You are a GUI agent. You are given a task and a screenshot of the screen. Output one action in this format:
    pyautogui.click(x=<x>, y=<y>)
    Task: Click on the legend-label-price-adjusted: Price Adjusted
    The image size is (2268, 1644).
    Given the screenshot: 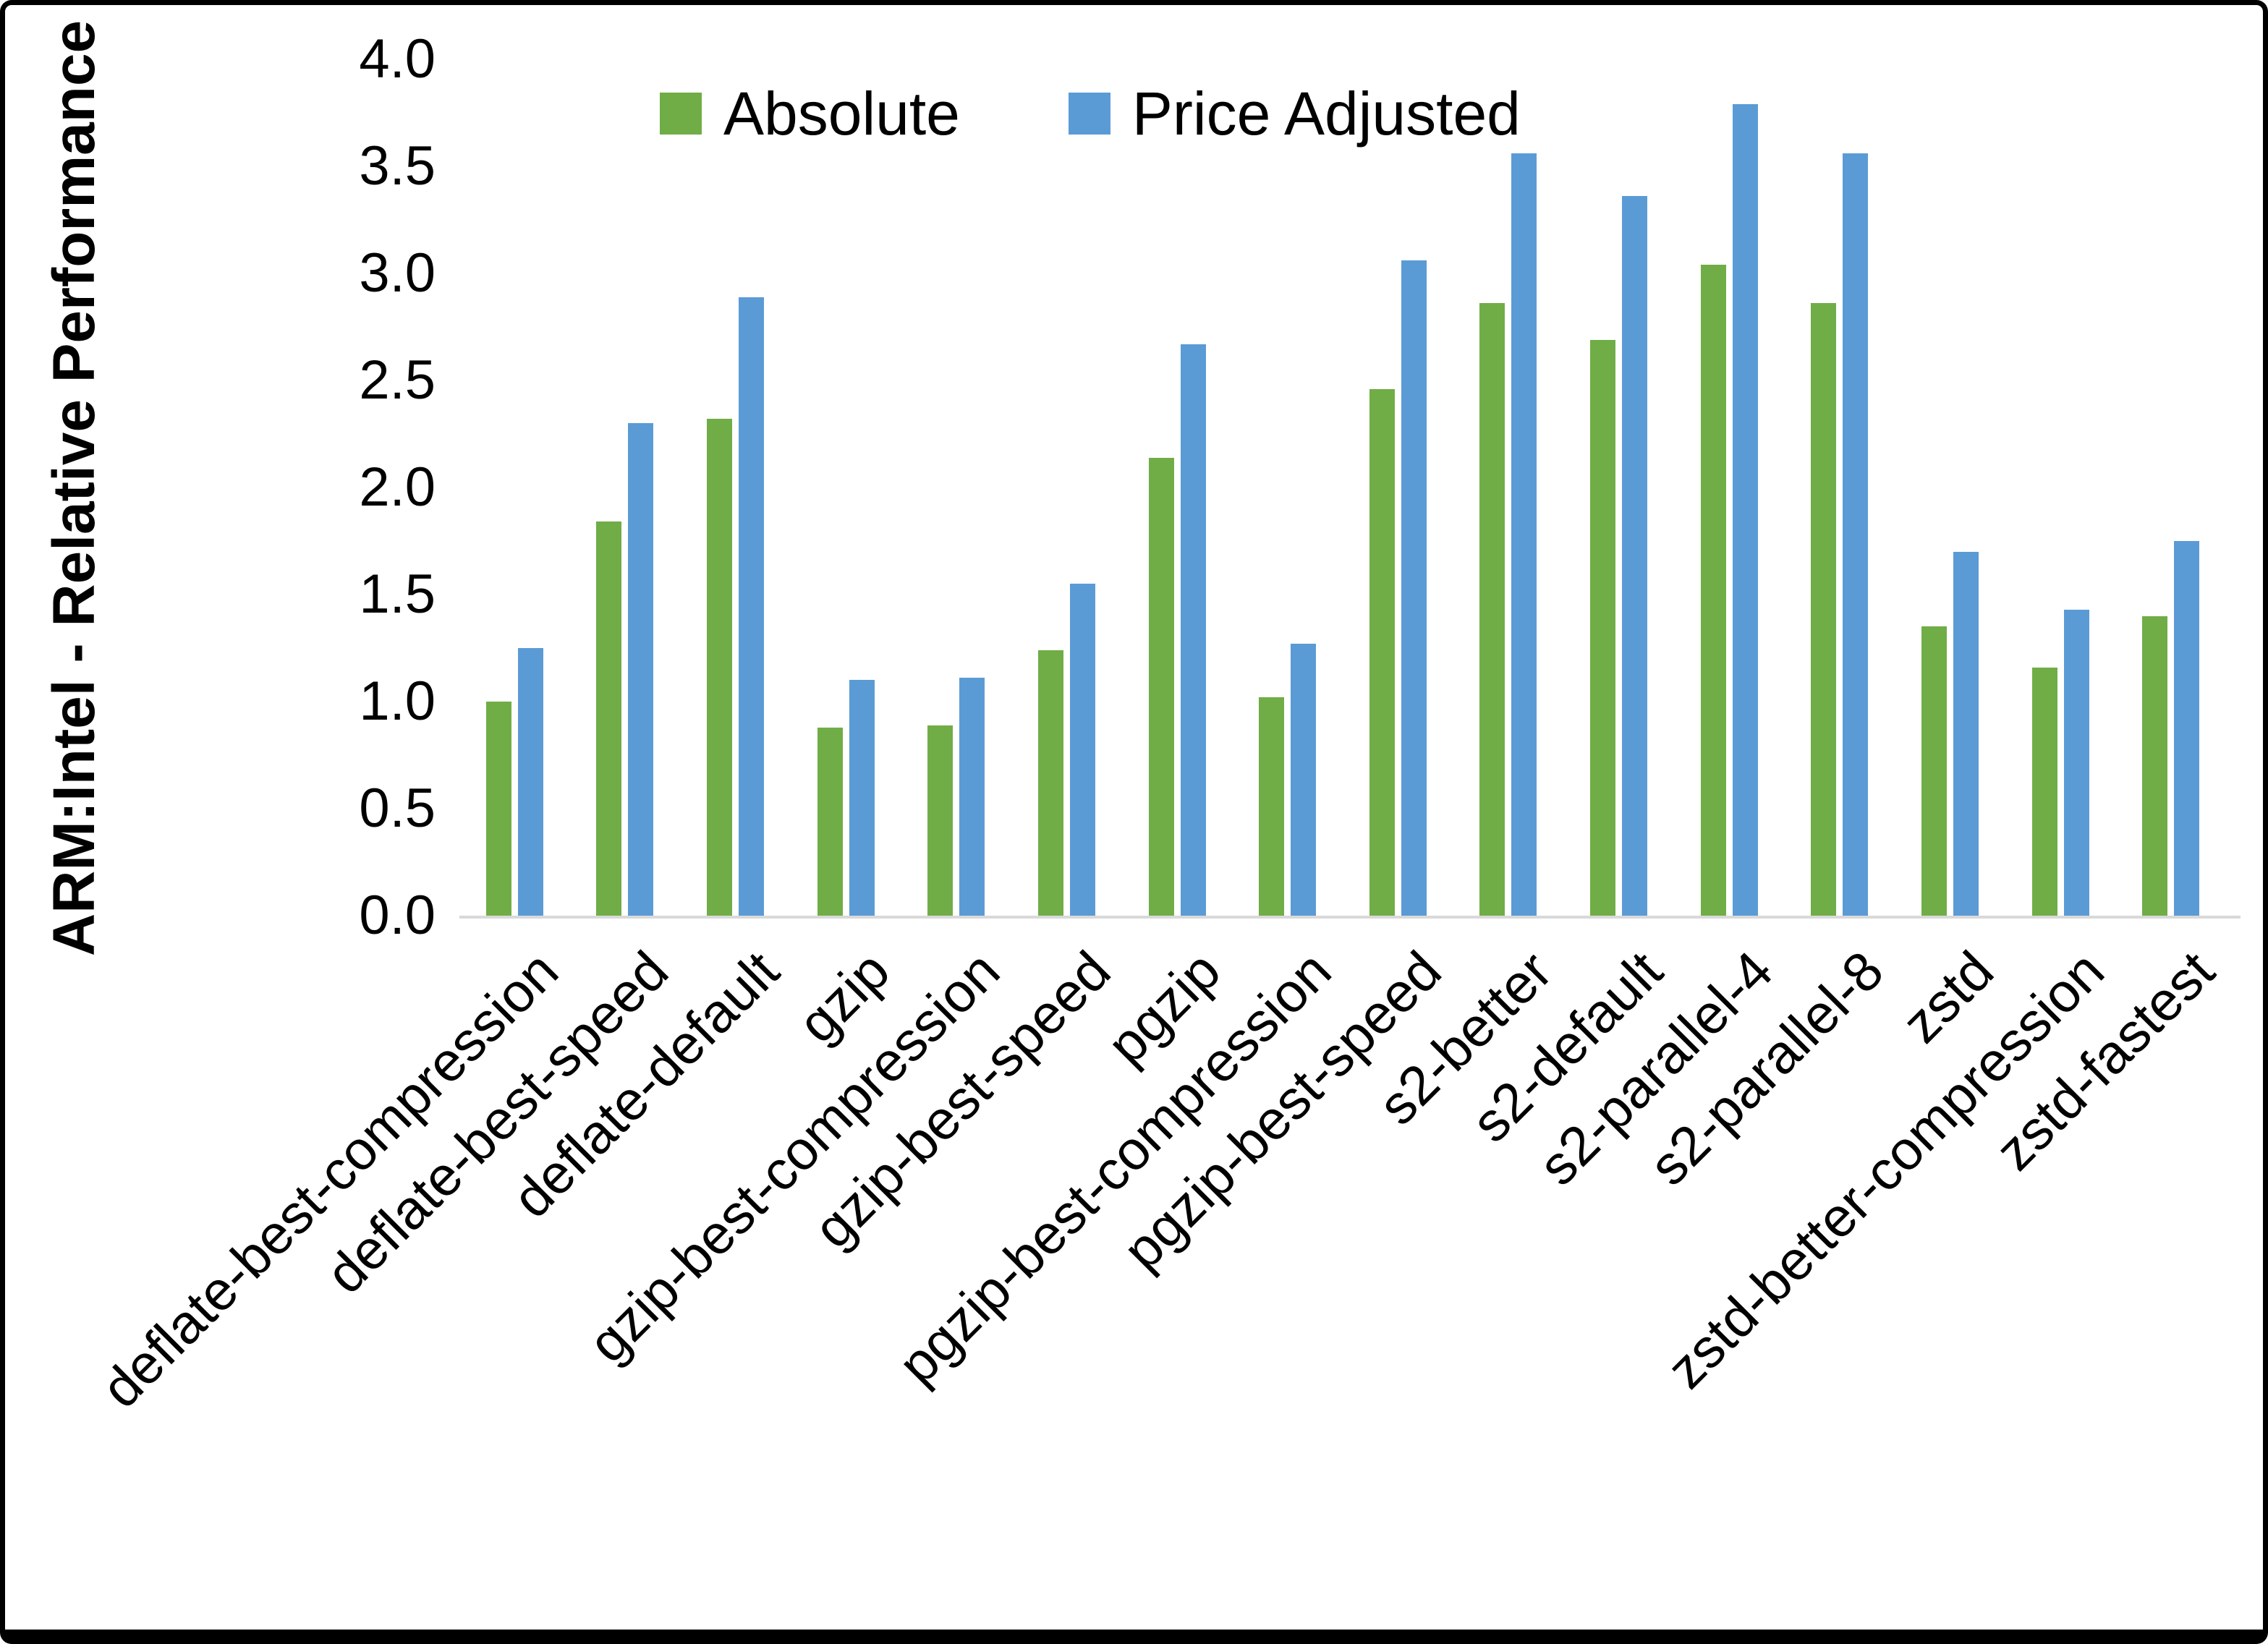 What is the action you would take?
    pyautogui.click(x=1326, y=114)
    